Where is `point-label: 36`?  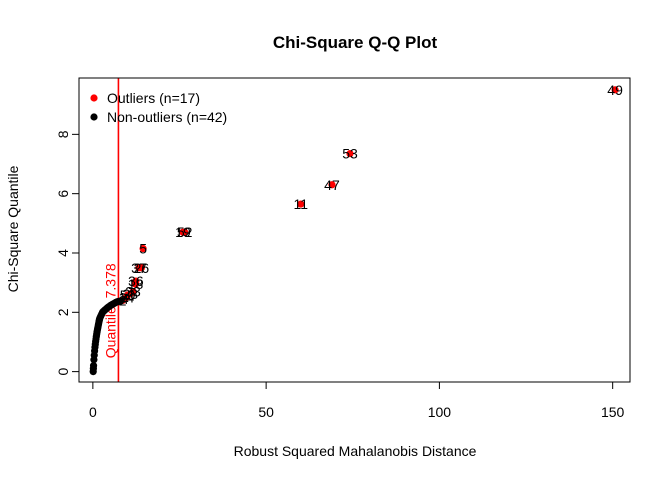 point-label: 36 is located at coordinates (136, 281).